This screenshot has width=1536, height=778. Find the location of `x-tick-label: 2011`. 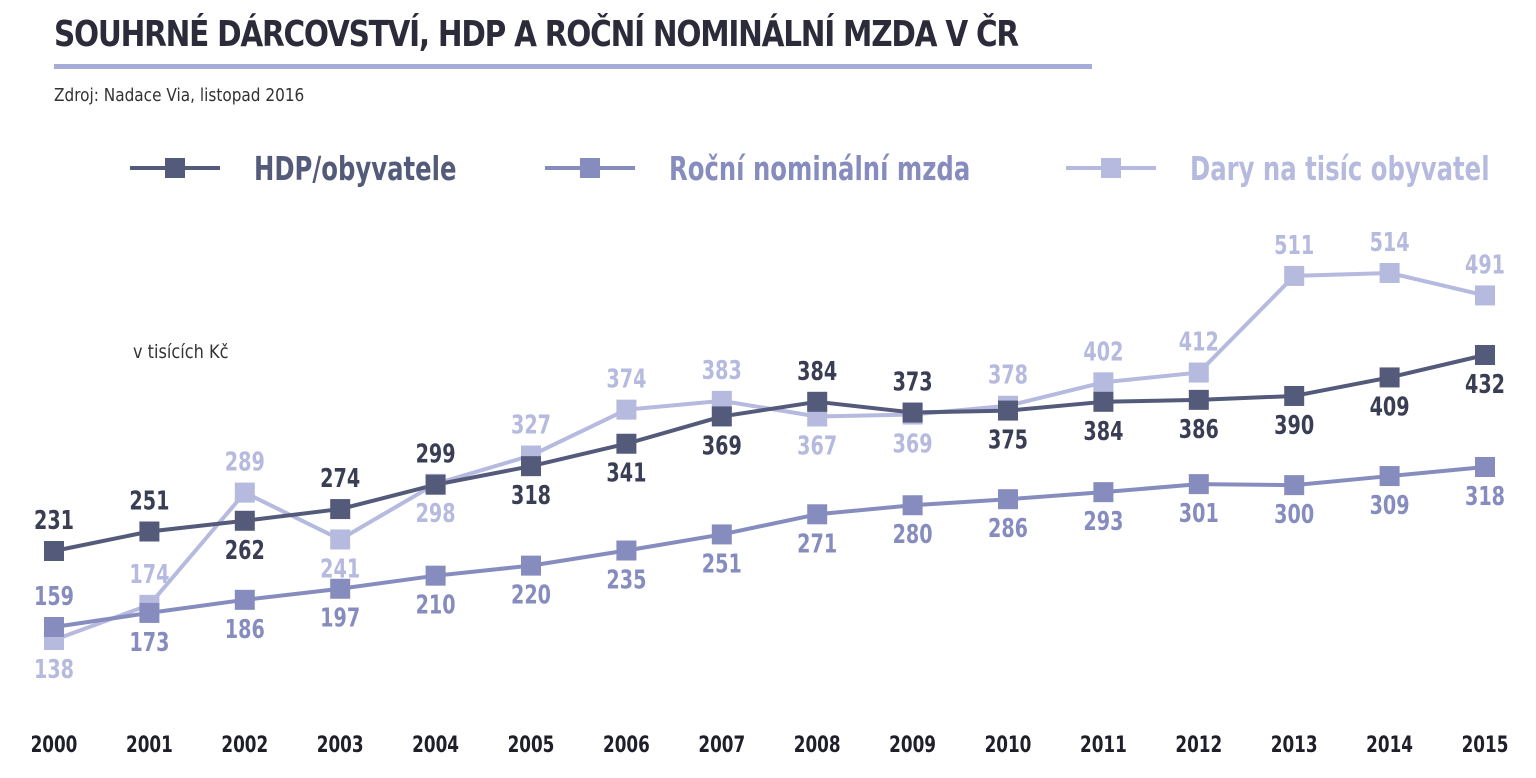

x-tick-label: 2011 is located at coordinates (1103, 745).